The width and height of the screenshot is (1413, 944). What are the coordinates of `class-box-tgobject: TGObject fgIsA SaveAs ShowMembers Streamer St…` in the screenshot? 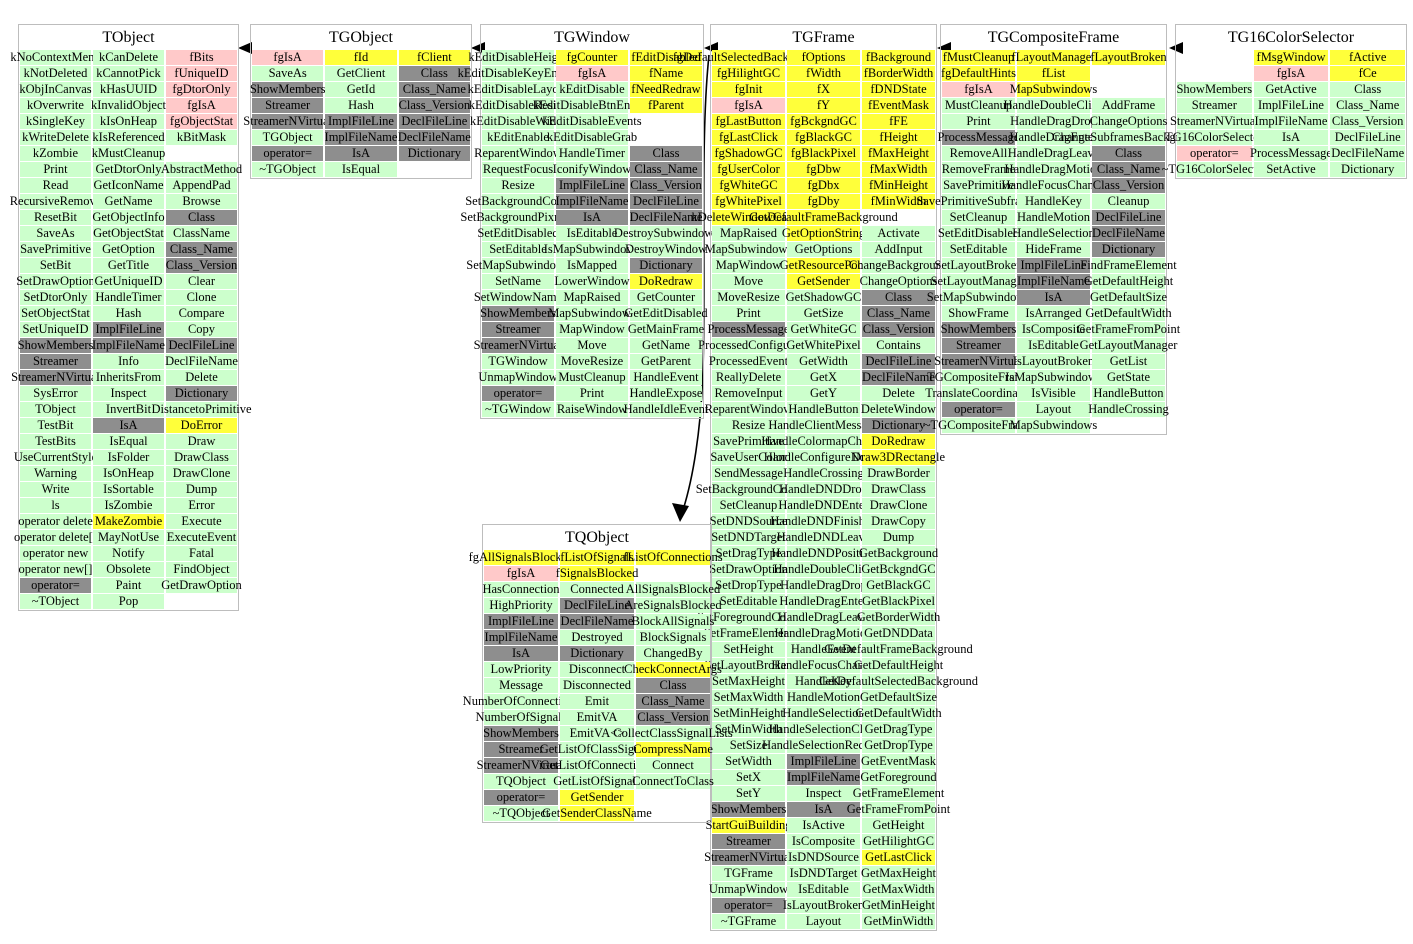 It's located at (357, 101).